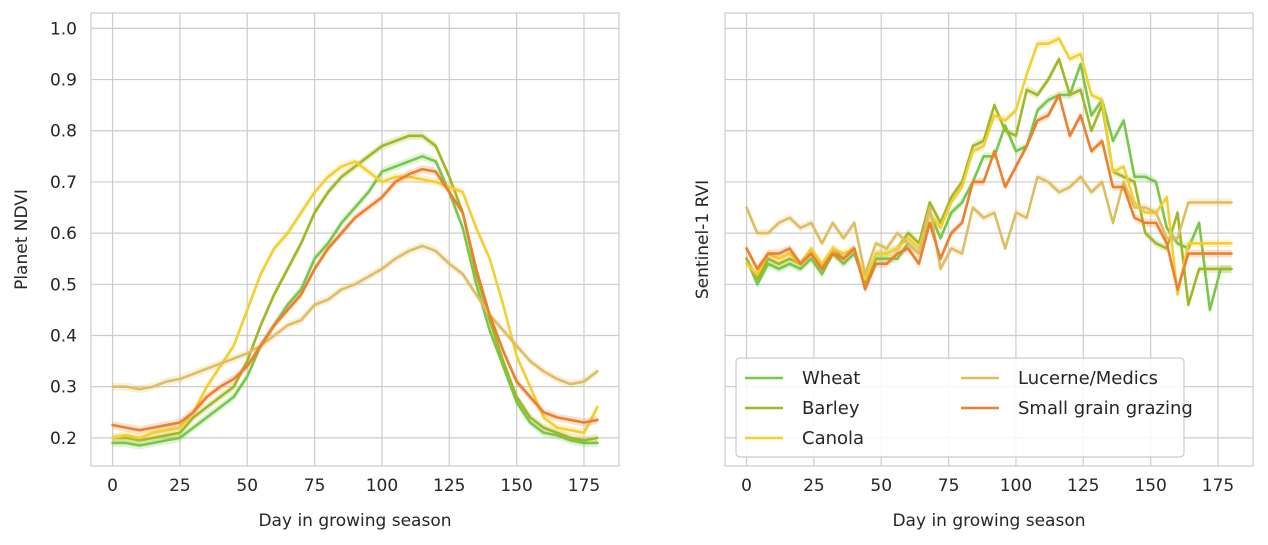 Image resolution: width=1268 pixels, height=545 pixels. I want to click on y-axis-label: Planet NDVI, so click(22, 239).